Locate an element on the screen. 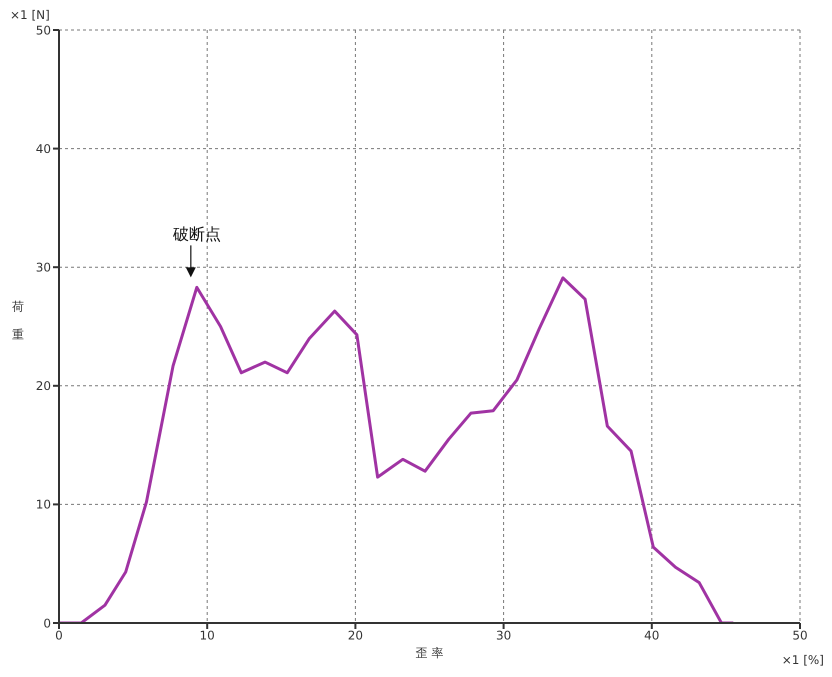  x-tick-label: 20 is located at coordinates (356, 635).